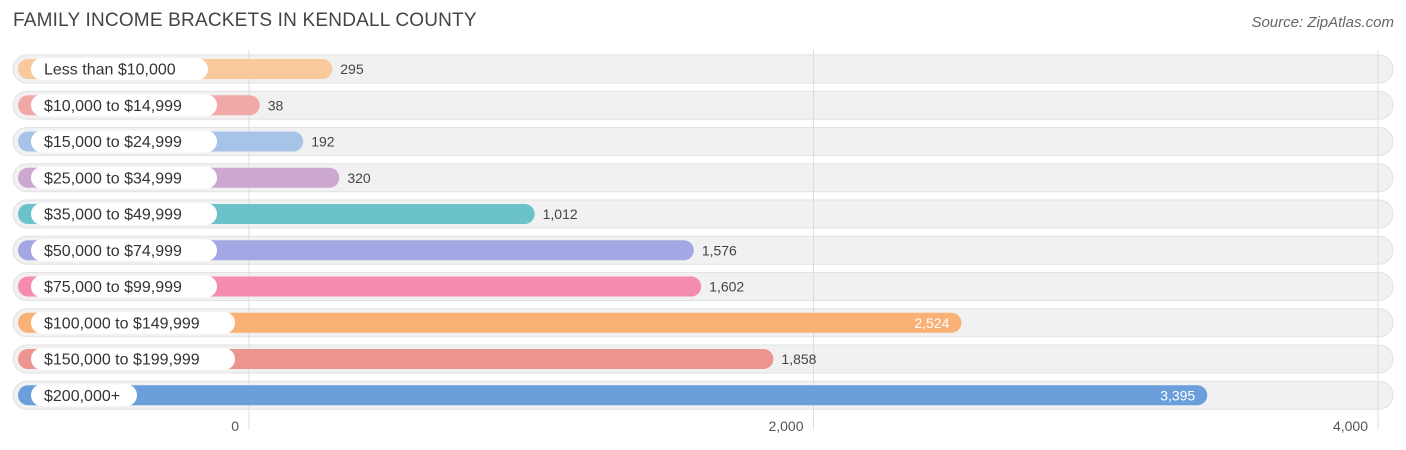 This screenshot has width=1406, height=450. Describe the element at coordinates (113, 142) in the screenshot. I see `category-label: $15,000 to $24,999` at that location.